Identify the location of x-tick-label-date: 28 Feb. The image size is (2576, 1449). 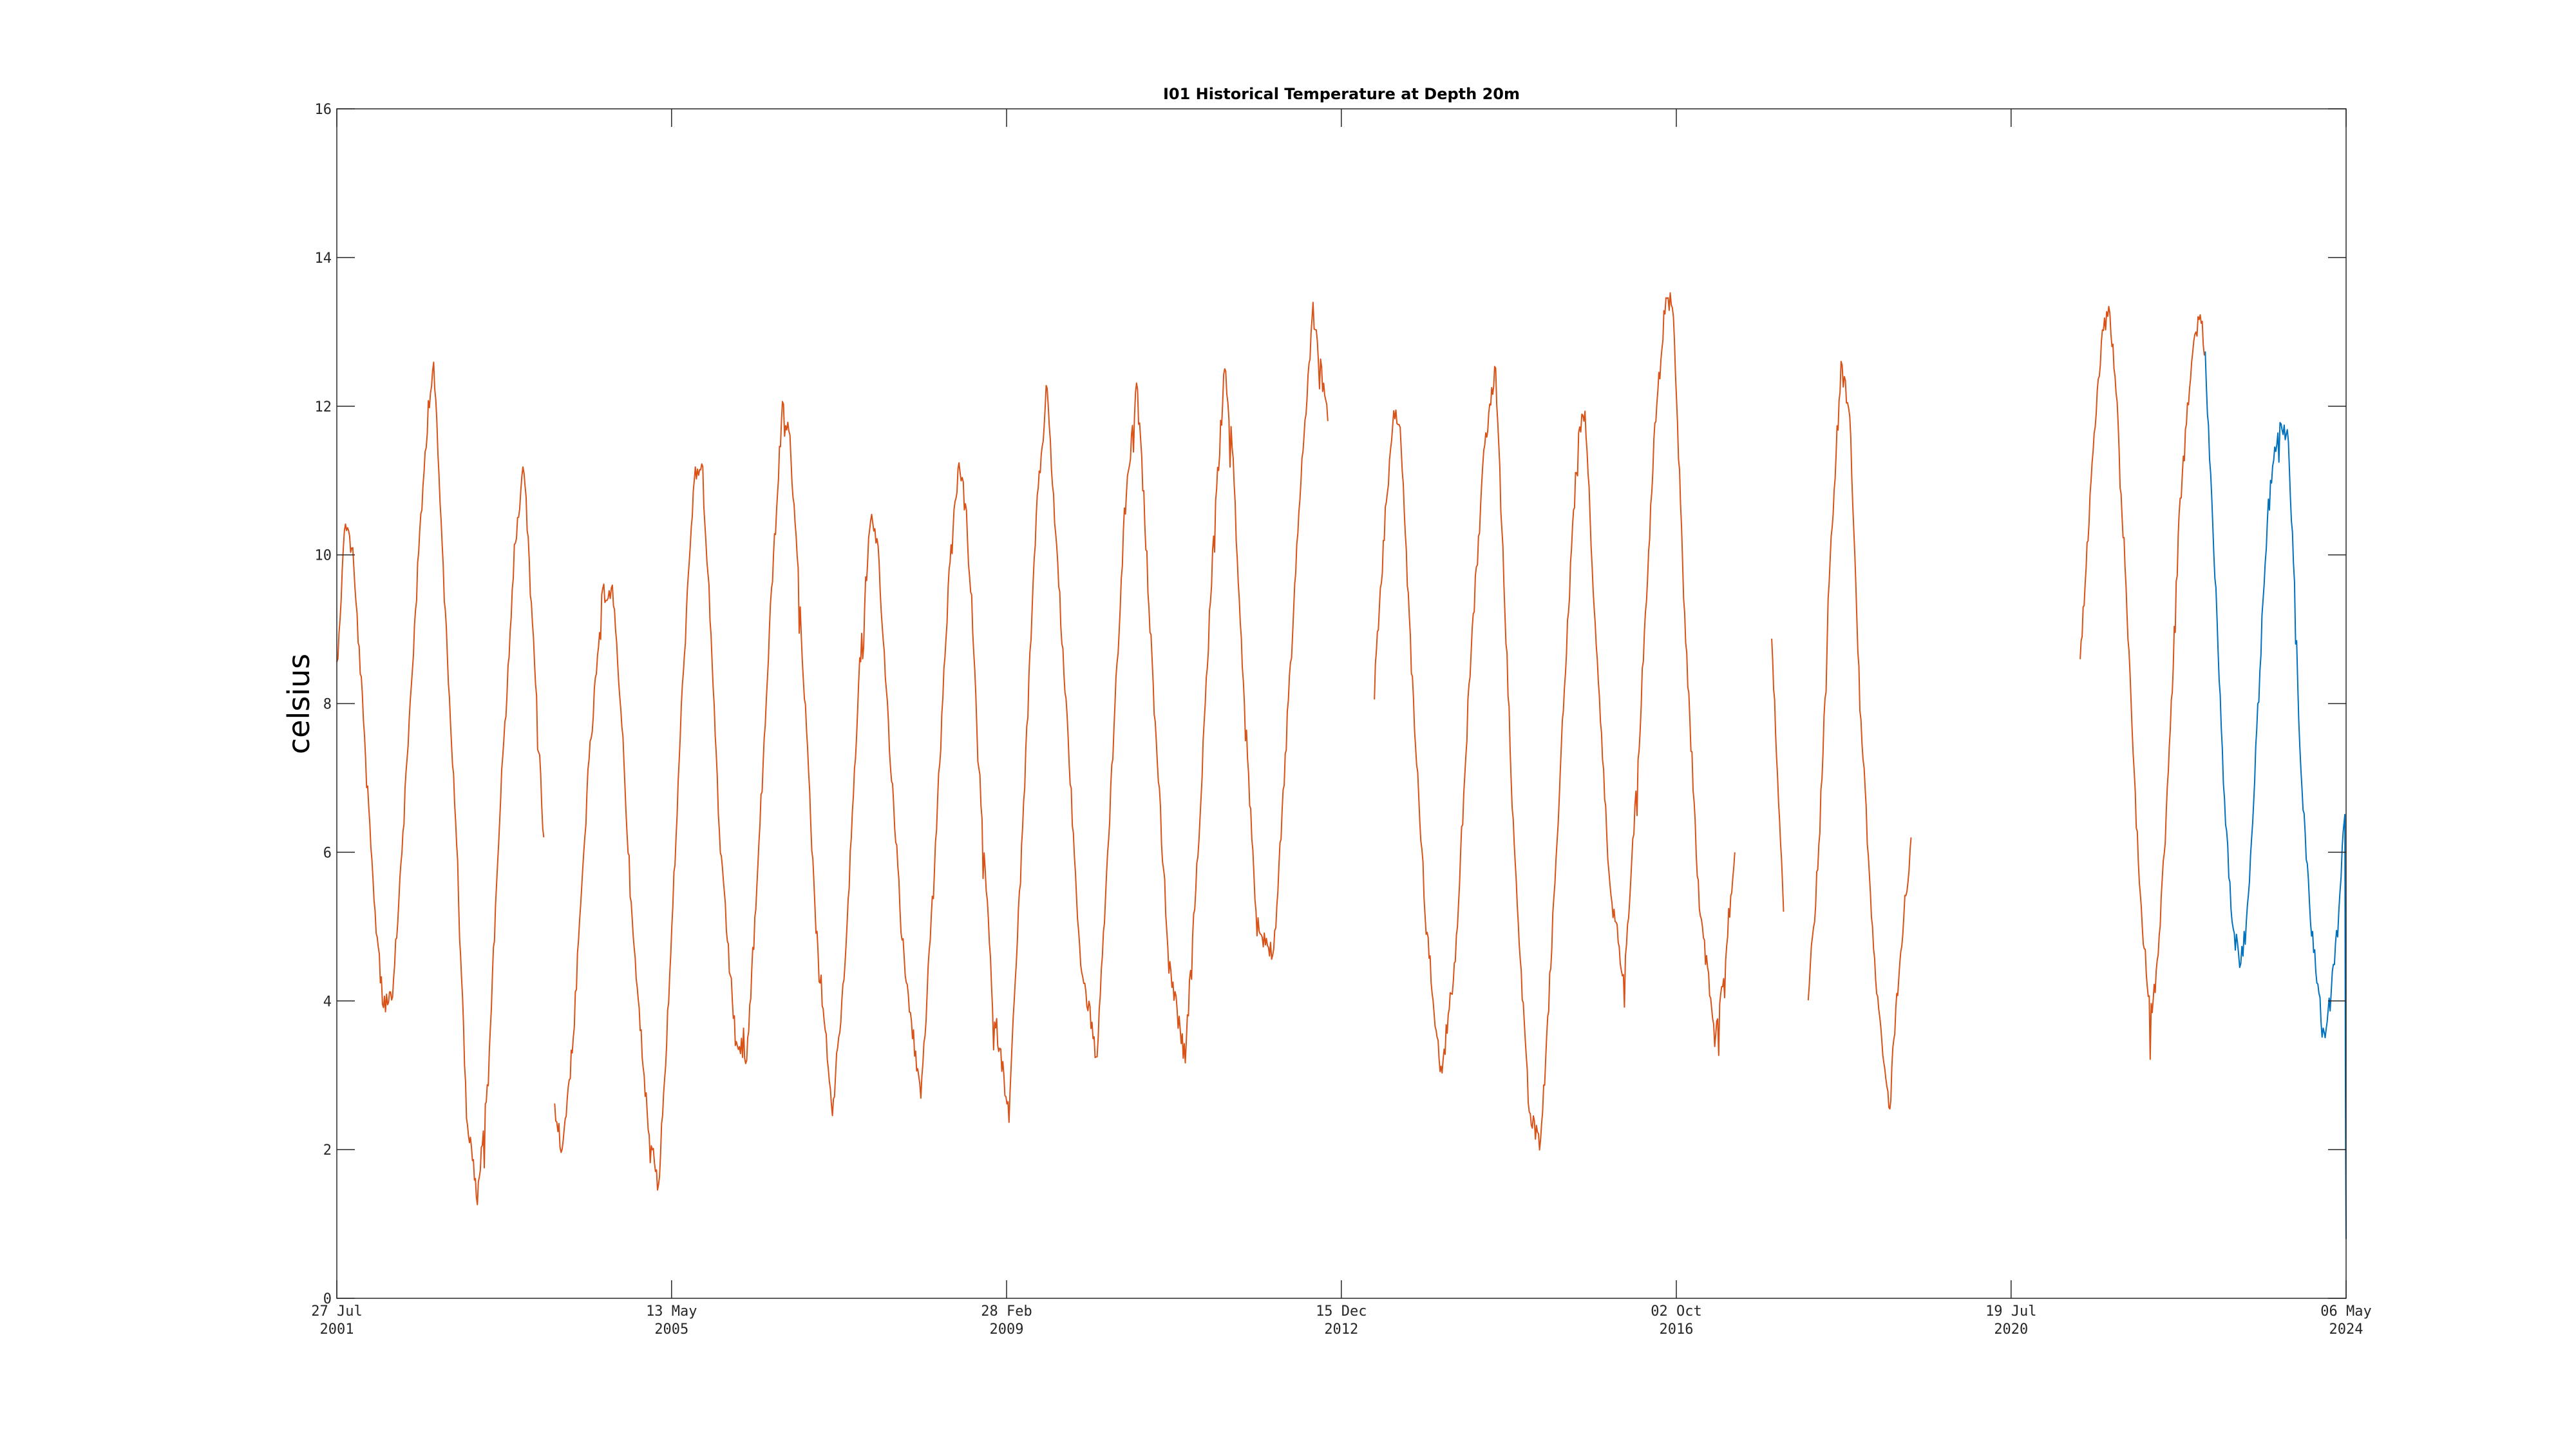
(1007, 1311).